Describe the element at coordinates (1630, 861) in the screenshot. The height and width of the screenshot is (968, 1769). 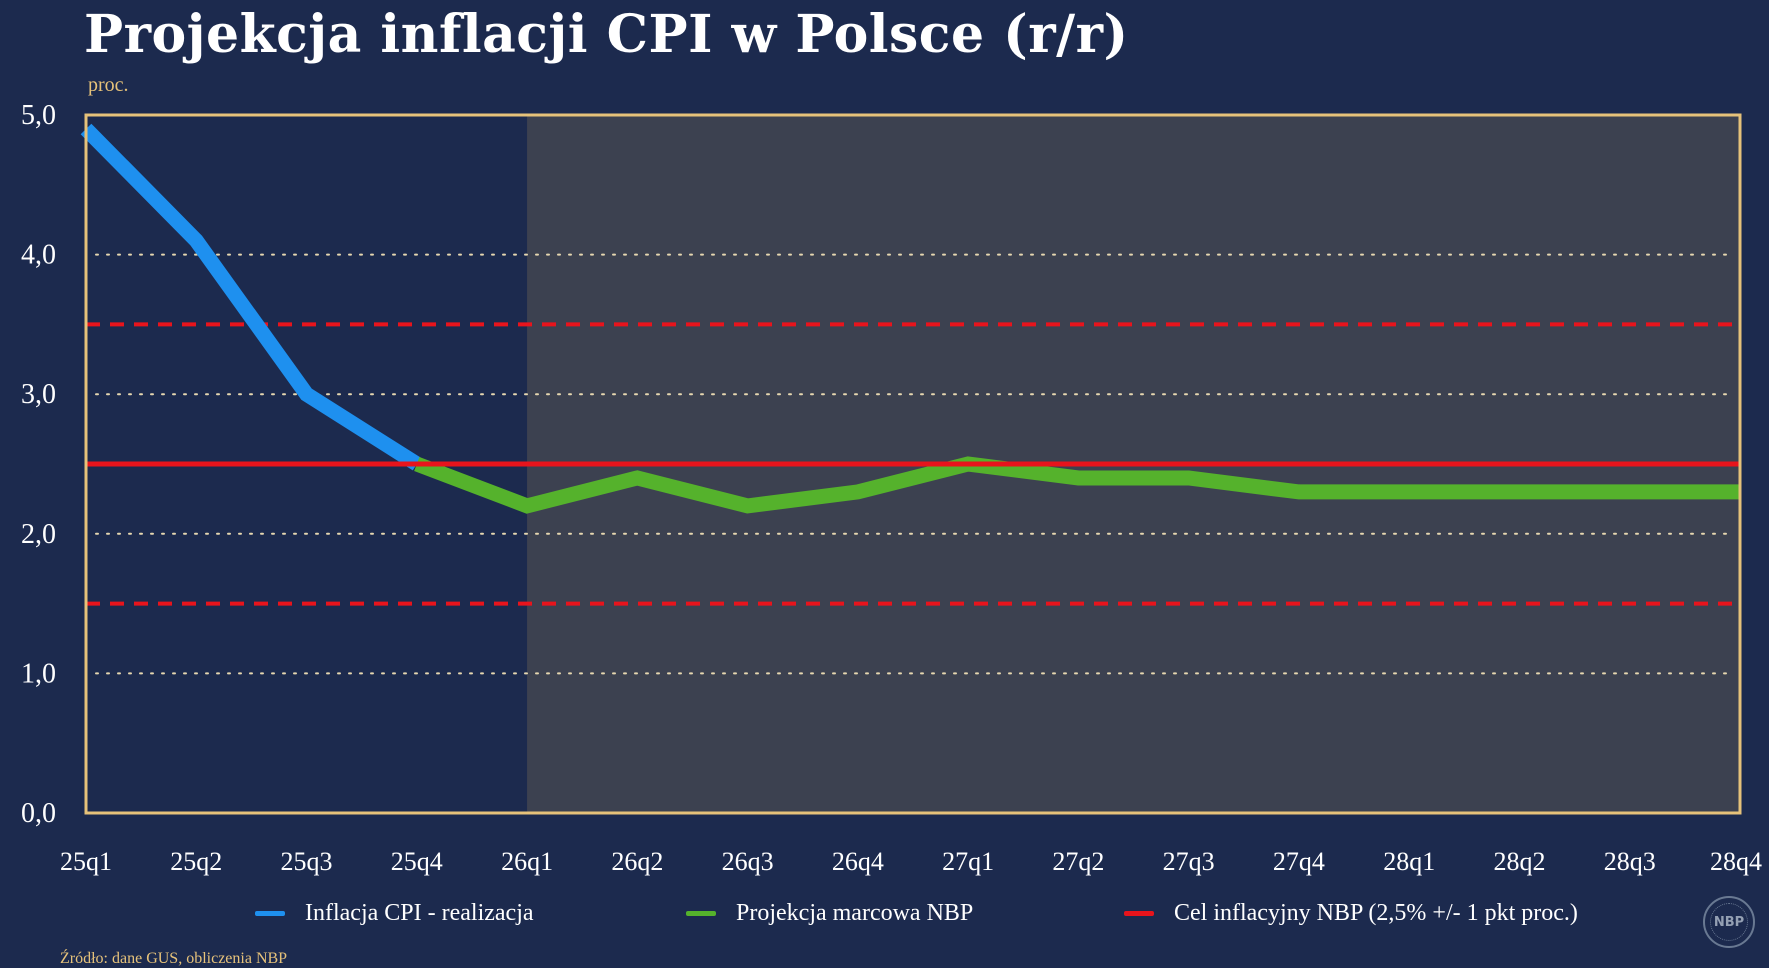
I see `x-tick-label: 28q3` at that location.